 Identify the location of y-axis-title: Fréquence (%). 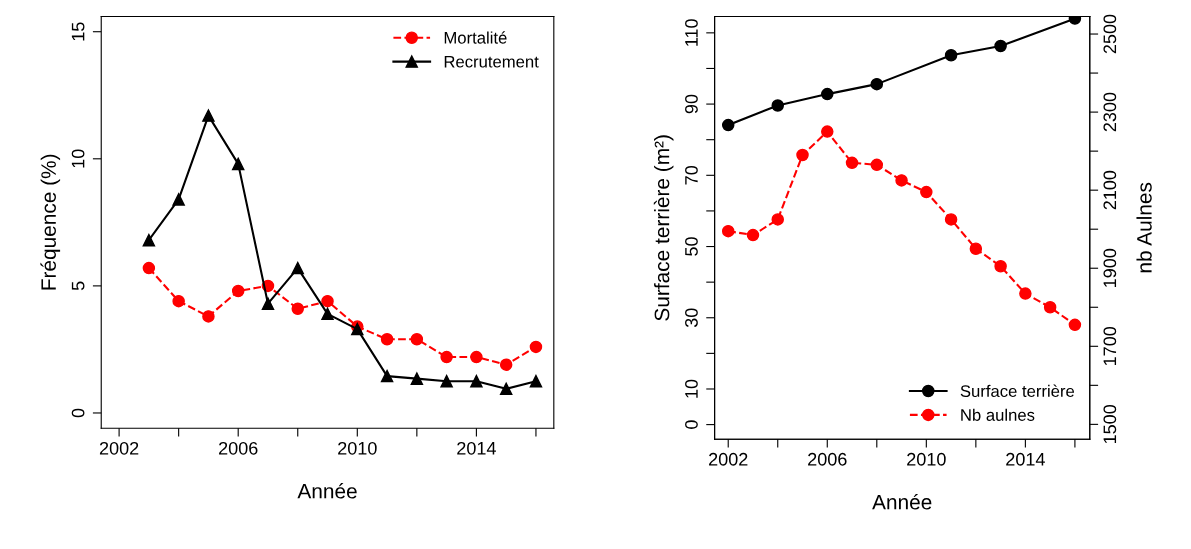
(50, 222).